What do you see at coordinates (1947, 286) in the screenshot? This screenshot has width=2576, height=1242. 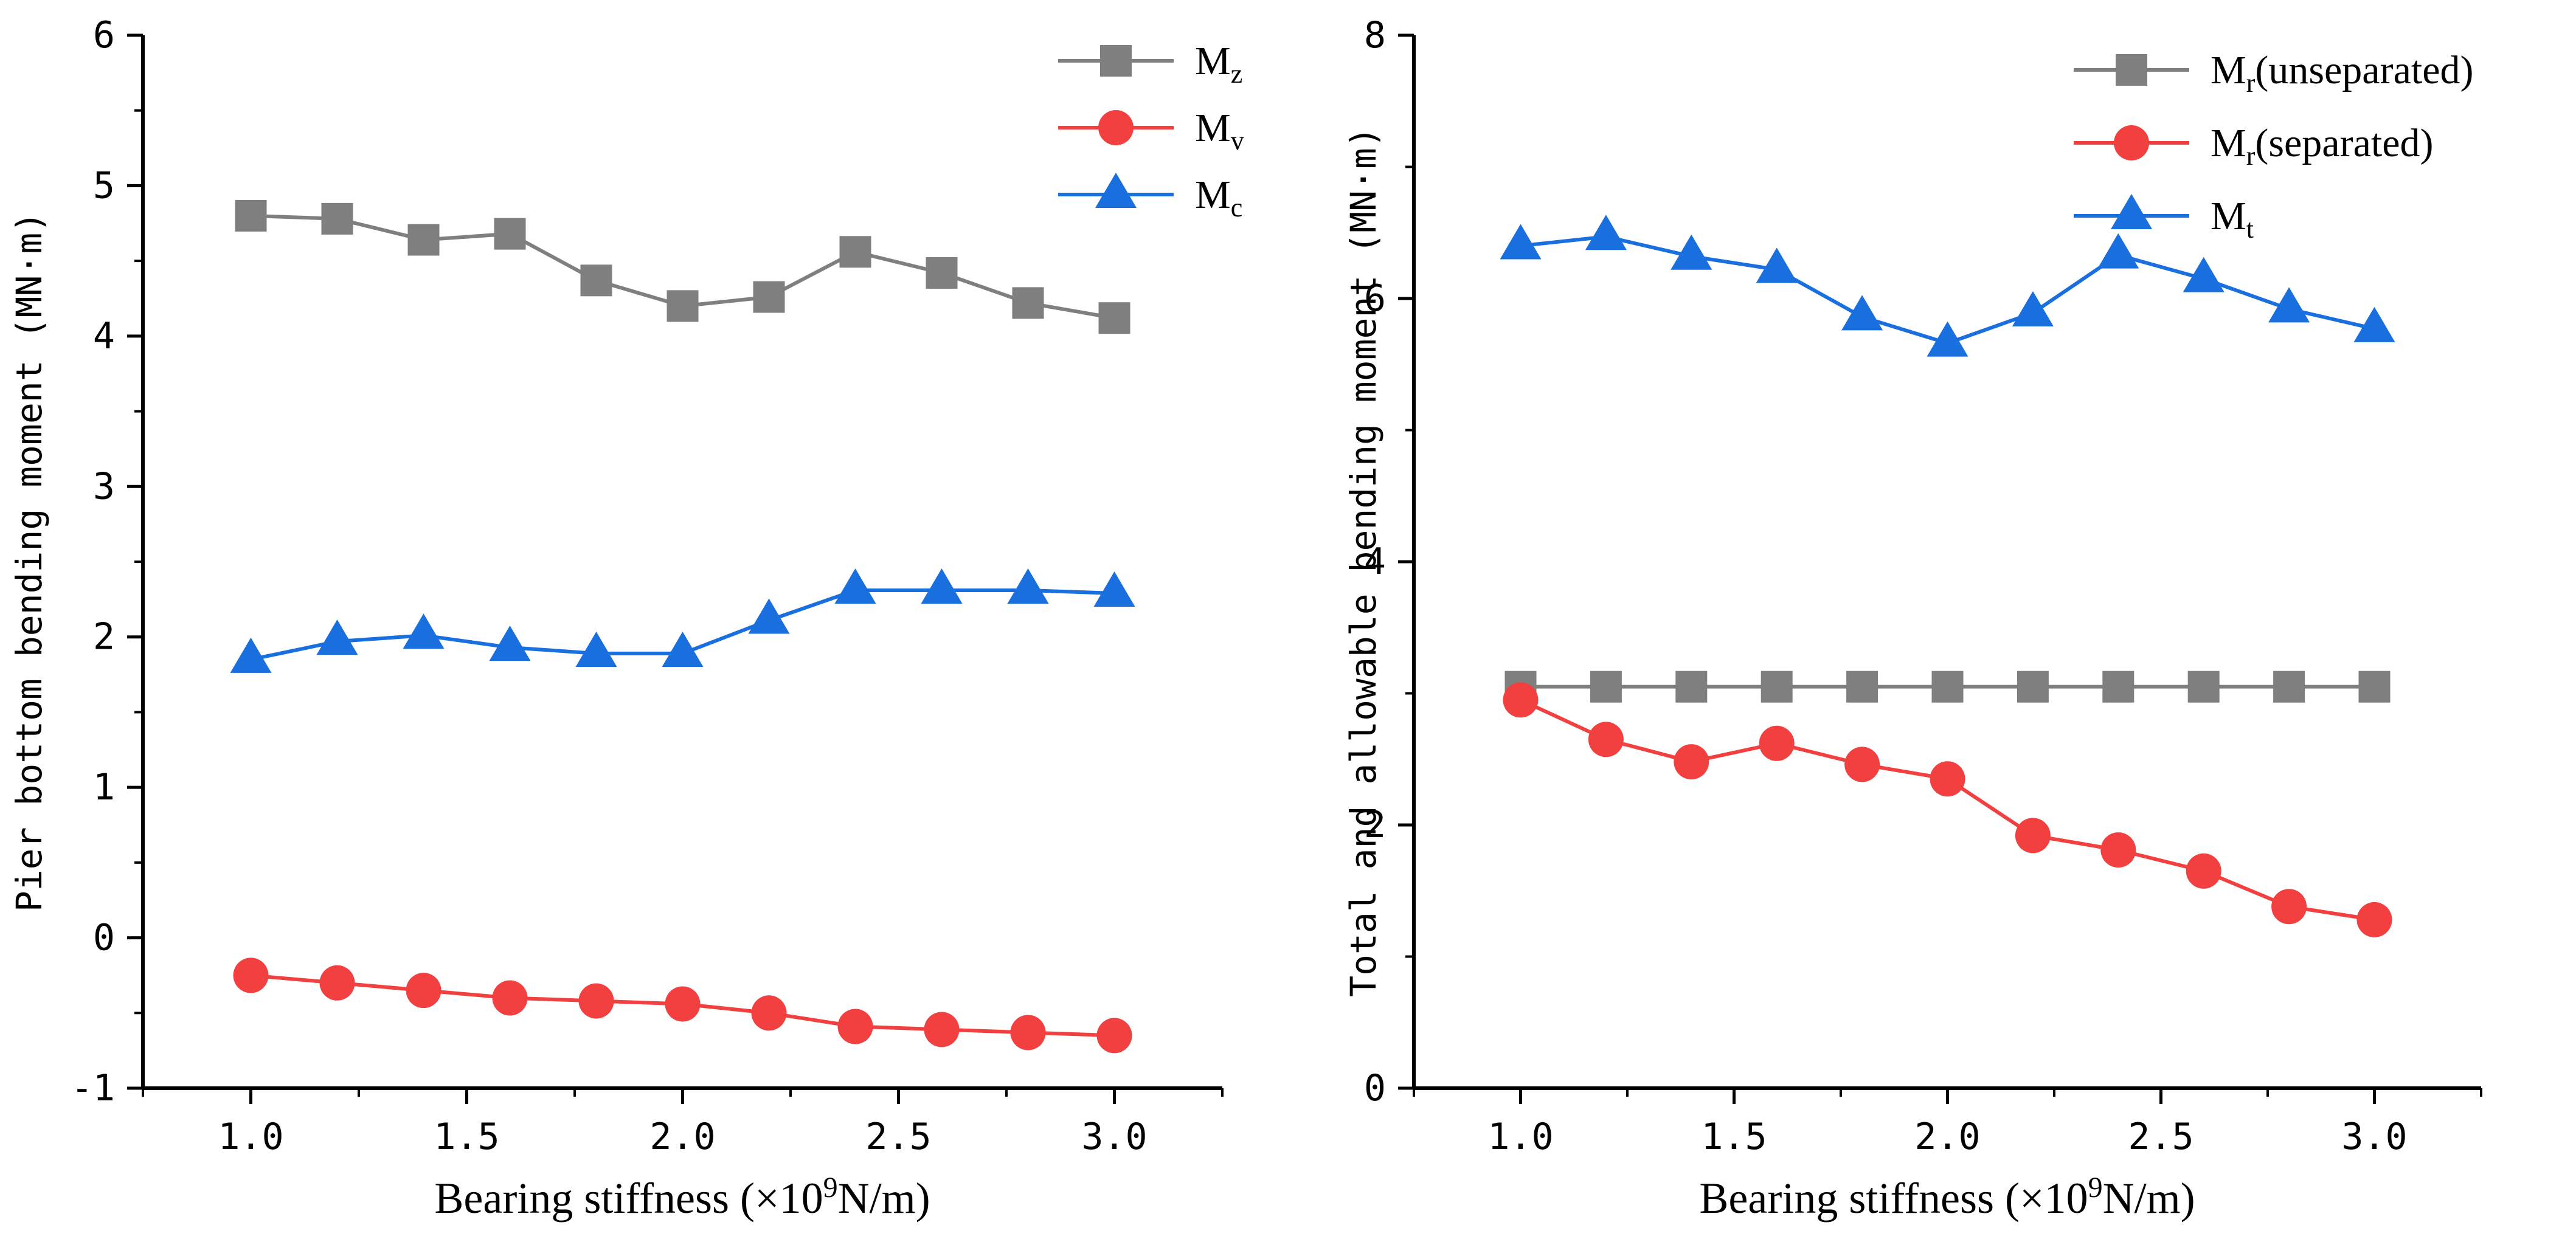 I see `series-mt` at bounding box center [1947, 286].